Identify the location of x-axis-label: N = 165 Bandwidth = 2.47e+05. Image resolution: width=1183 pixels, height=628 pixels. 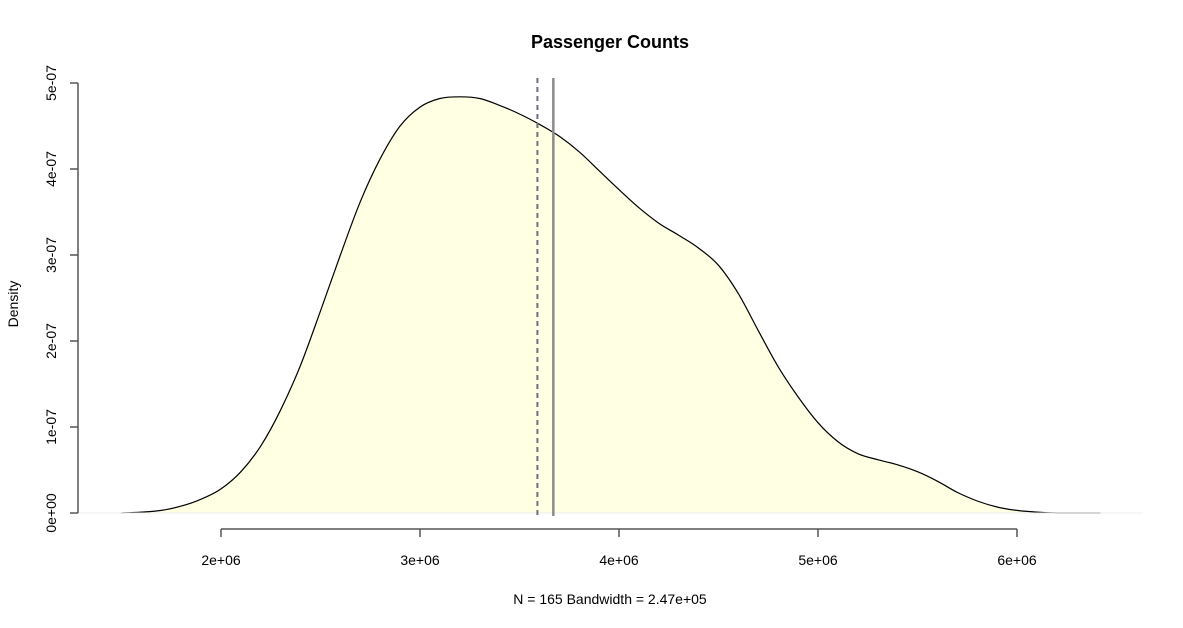
(610, 599).